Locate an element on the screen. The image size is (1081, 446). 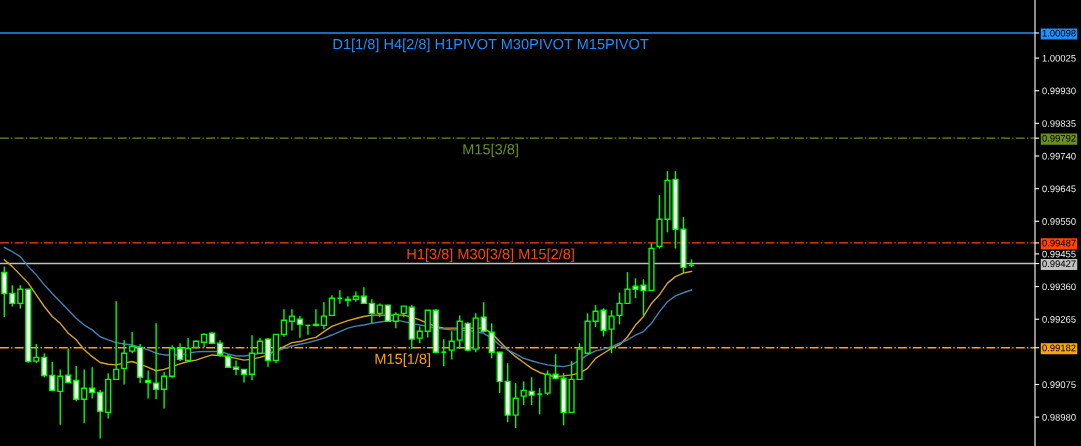
ref-line-label: D1[1/8] H4[2/8] H1PIVOT M30PIVOT M15PIVOT is located at coordinates (491, 45).